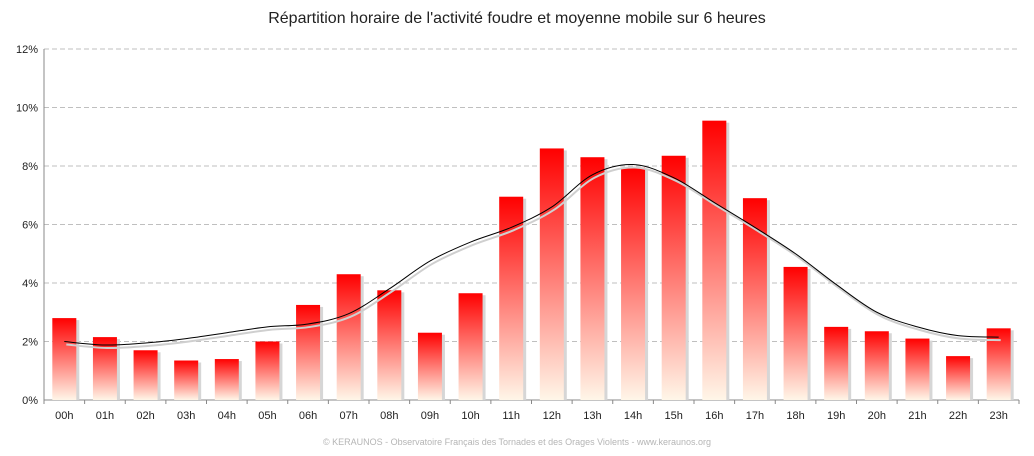 The image size is (1034, 456). I want to click on x-tick-label: 00h, so click(64, 416).